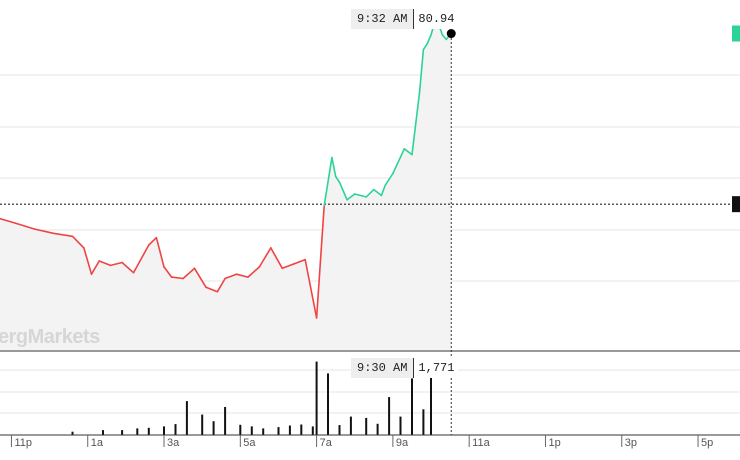 The height and width of the screenshot is (460, 740). I want to click on last-price-marker, so click(736, 33).